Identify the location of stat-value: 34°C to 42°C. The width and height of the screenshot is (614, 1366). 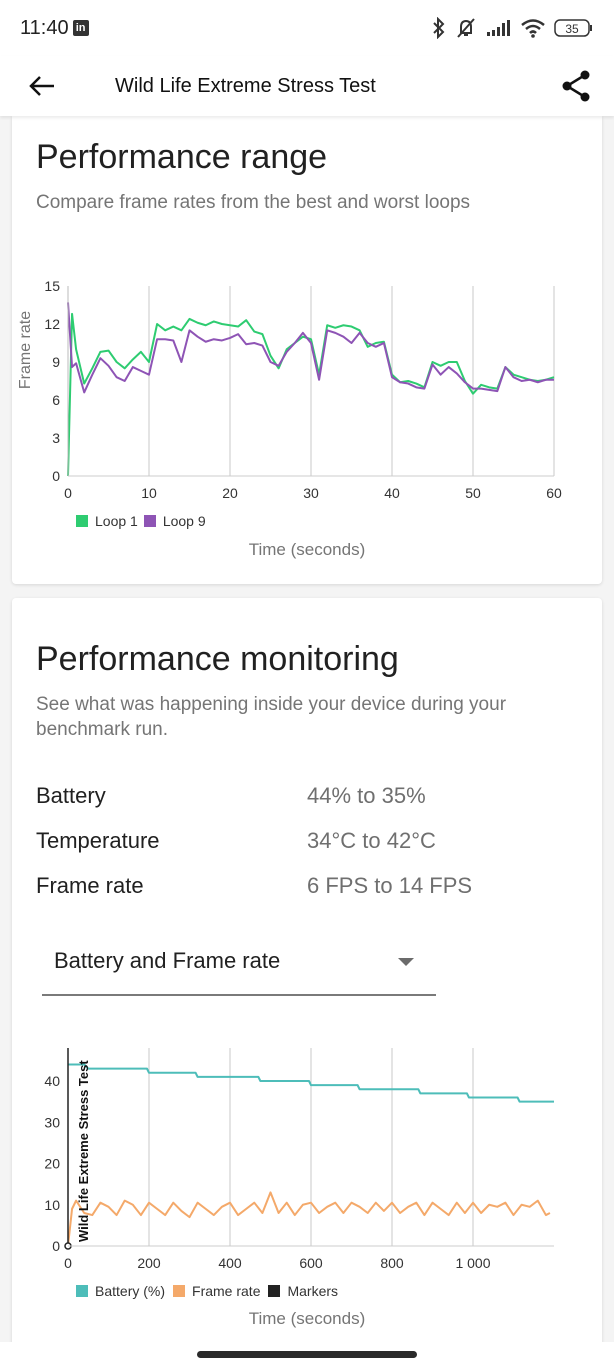
(371, 840).